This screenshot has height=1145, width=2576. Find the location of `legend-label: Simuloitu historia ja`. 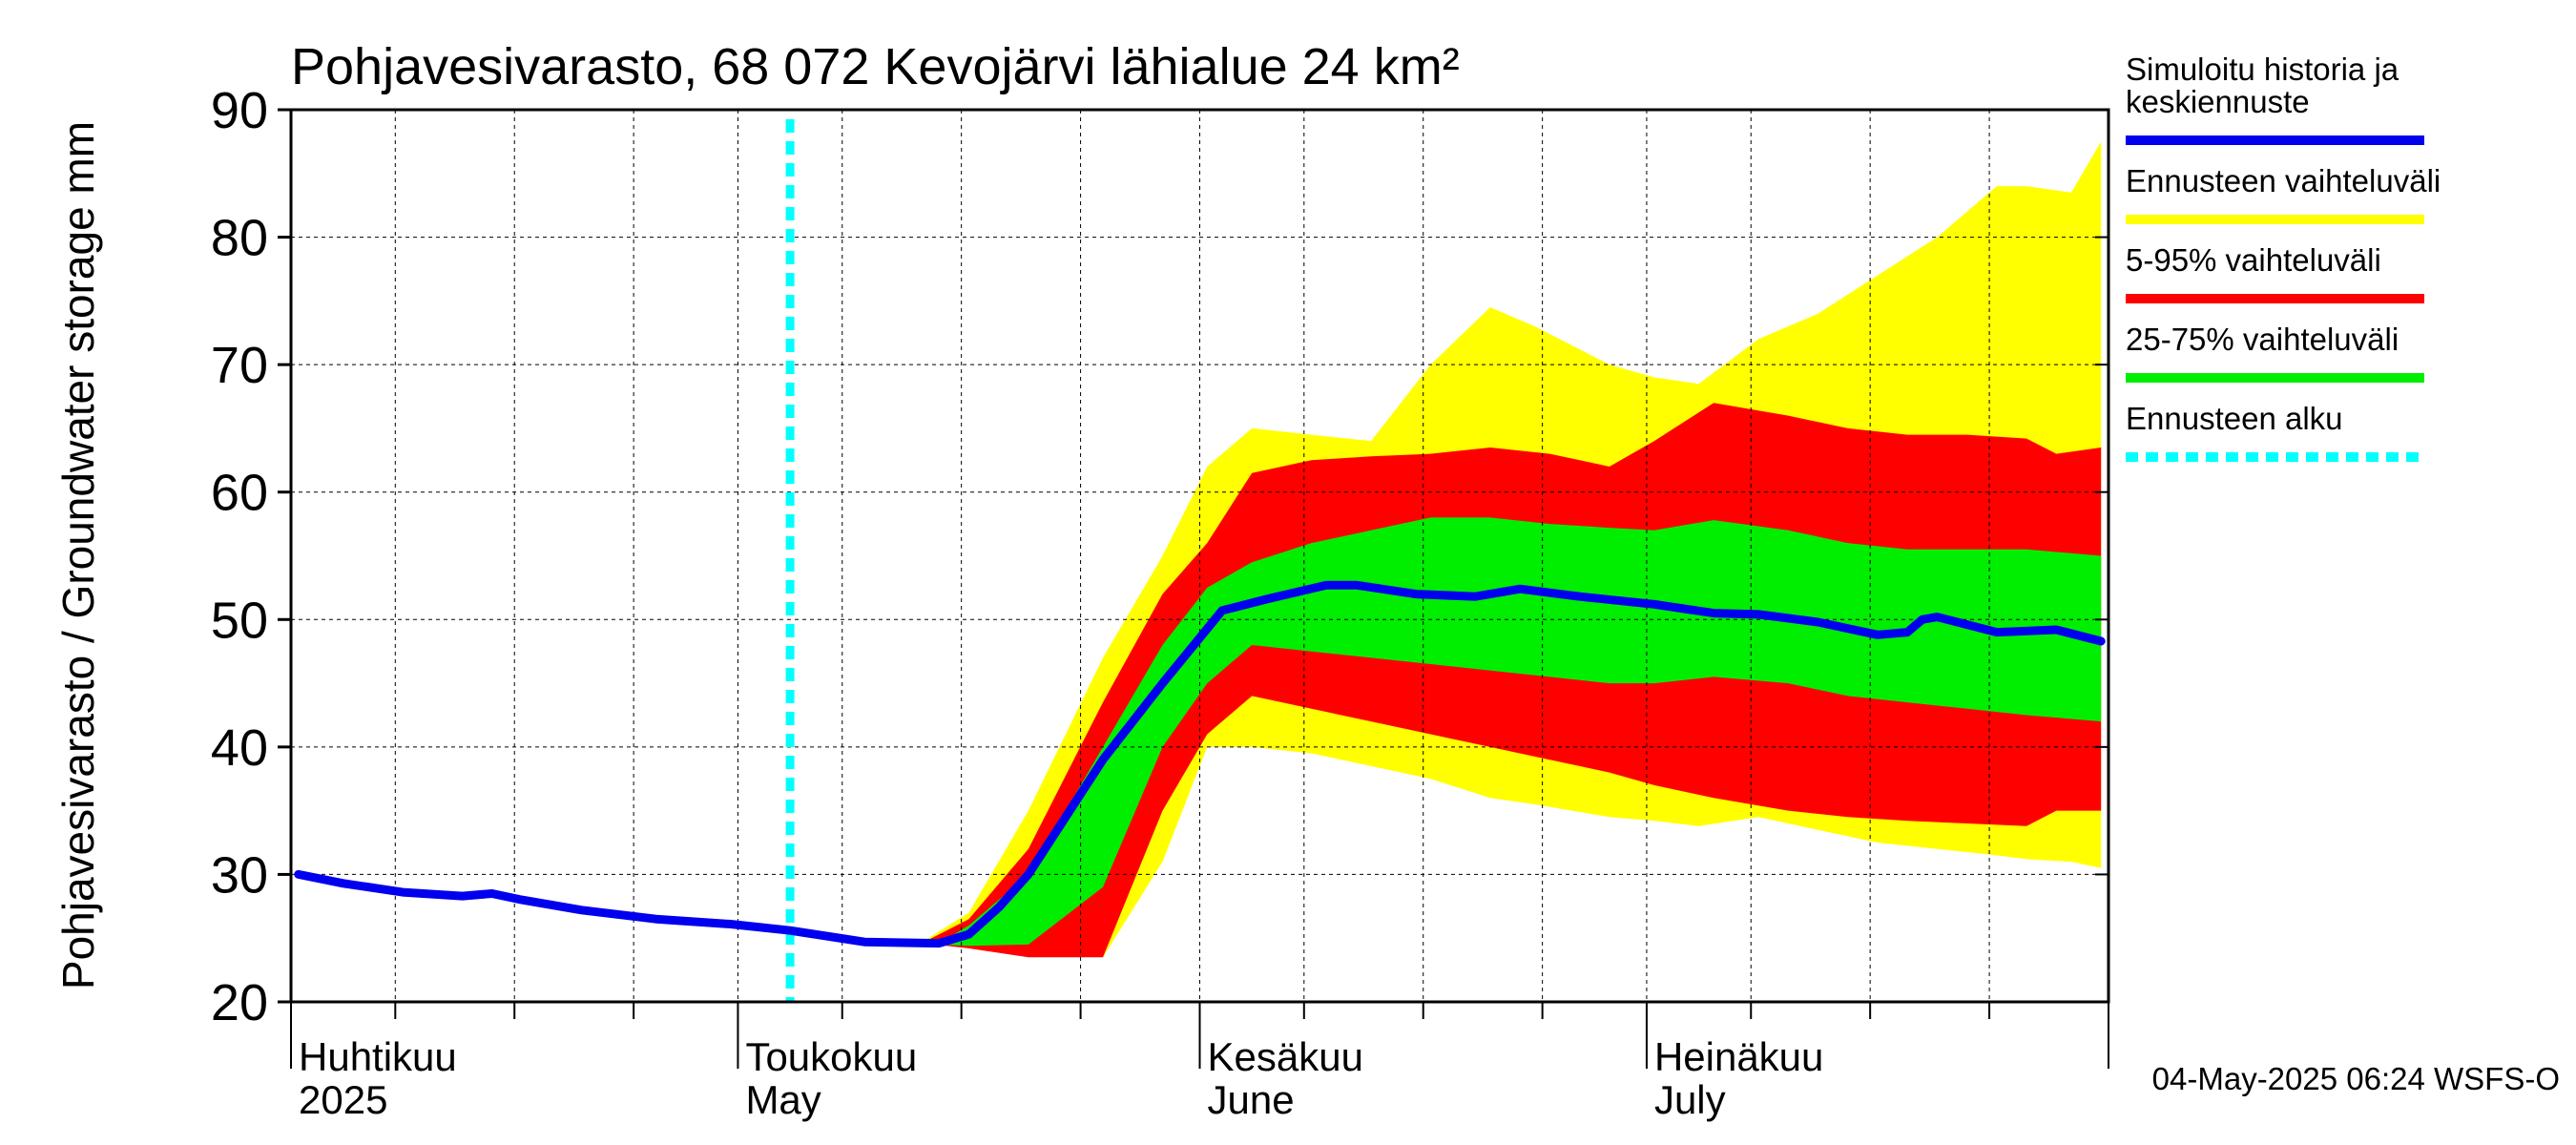

legend-label: Simuloitu historia ja is located at coordinates (2262, 69).